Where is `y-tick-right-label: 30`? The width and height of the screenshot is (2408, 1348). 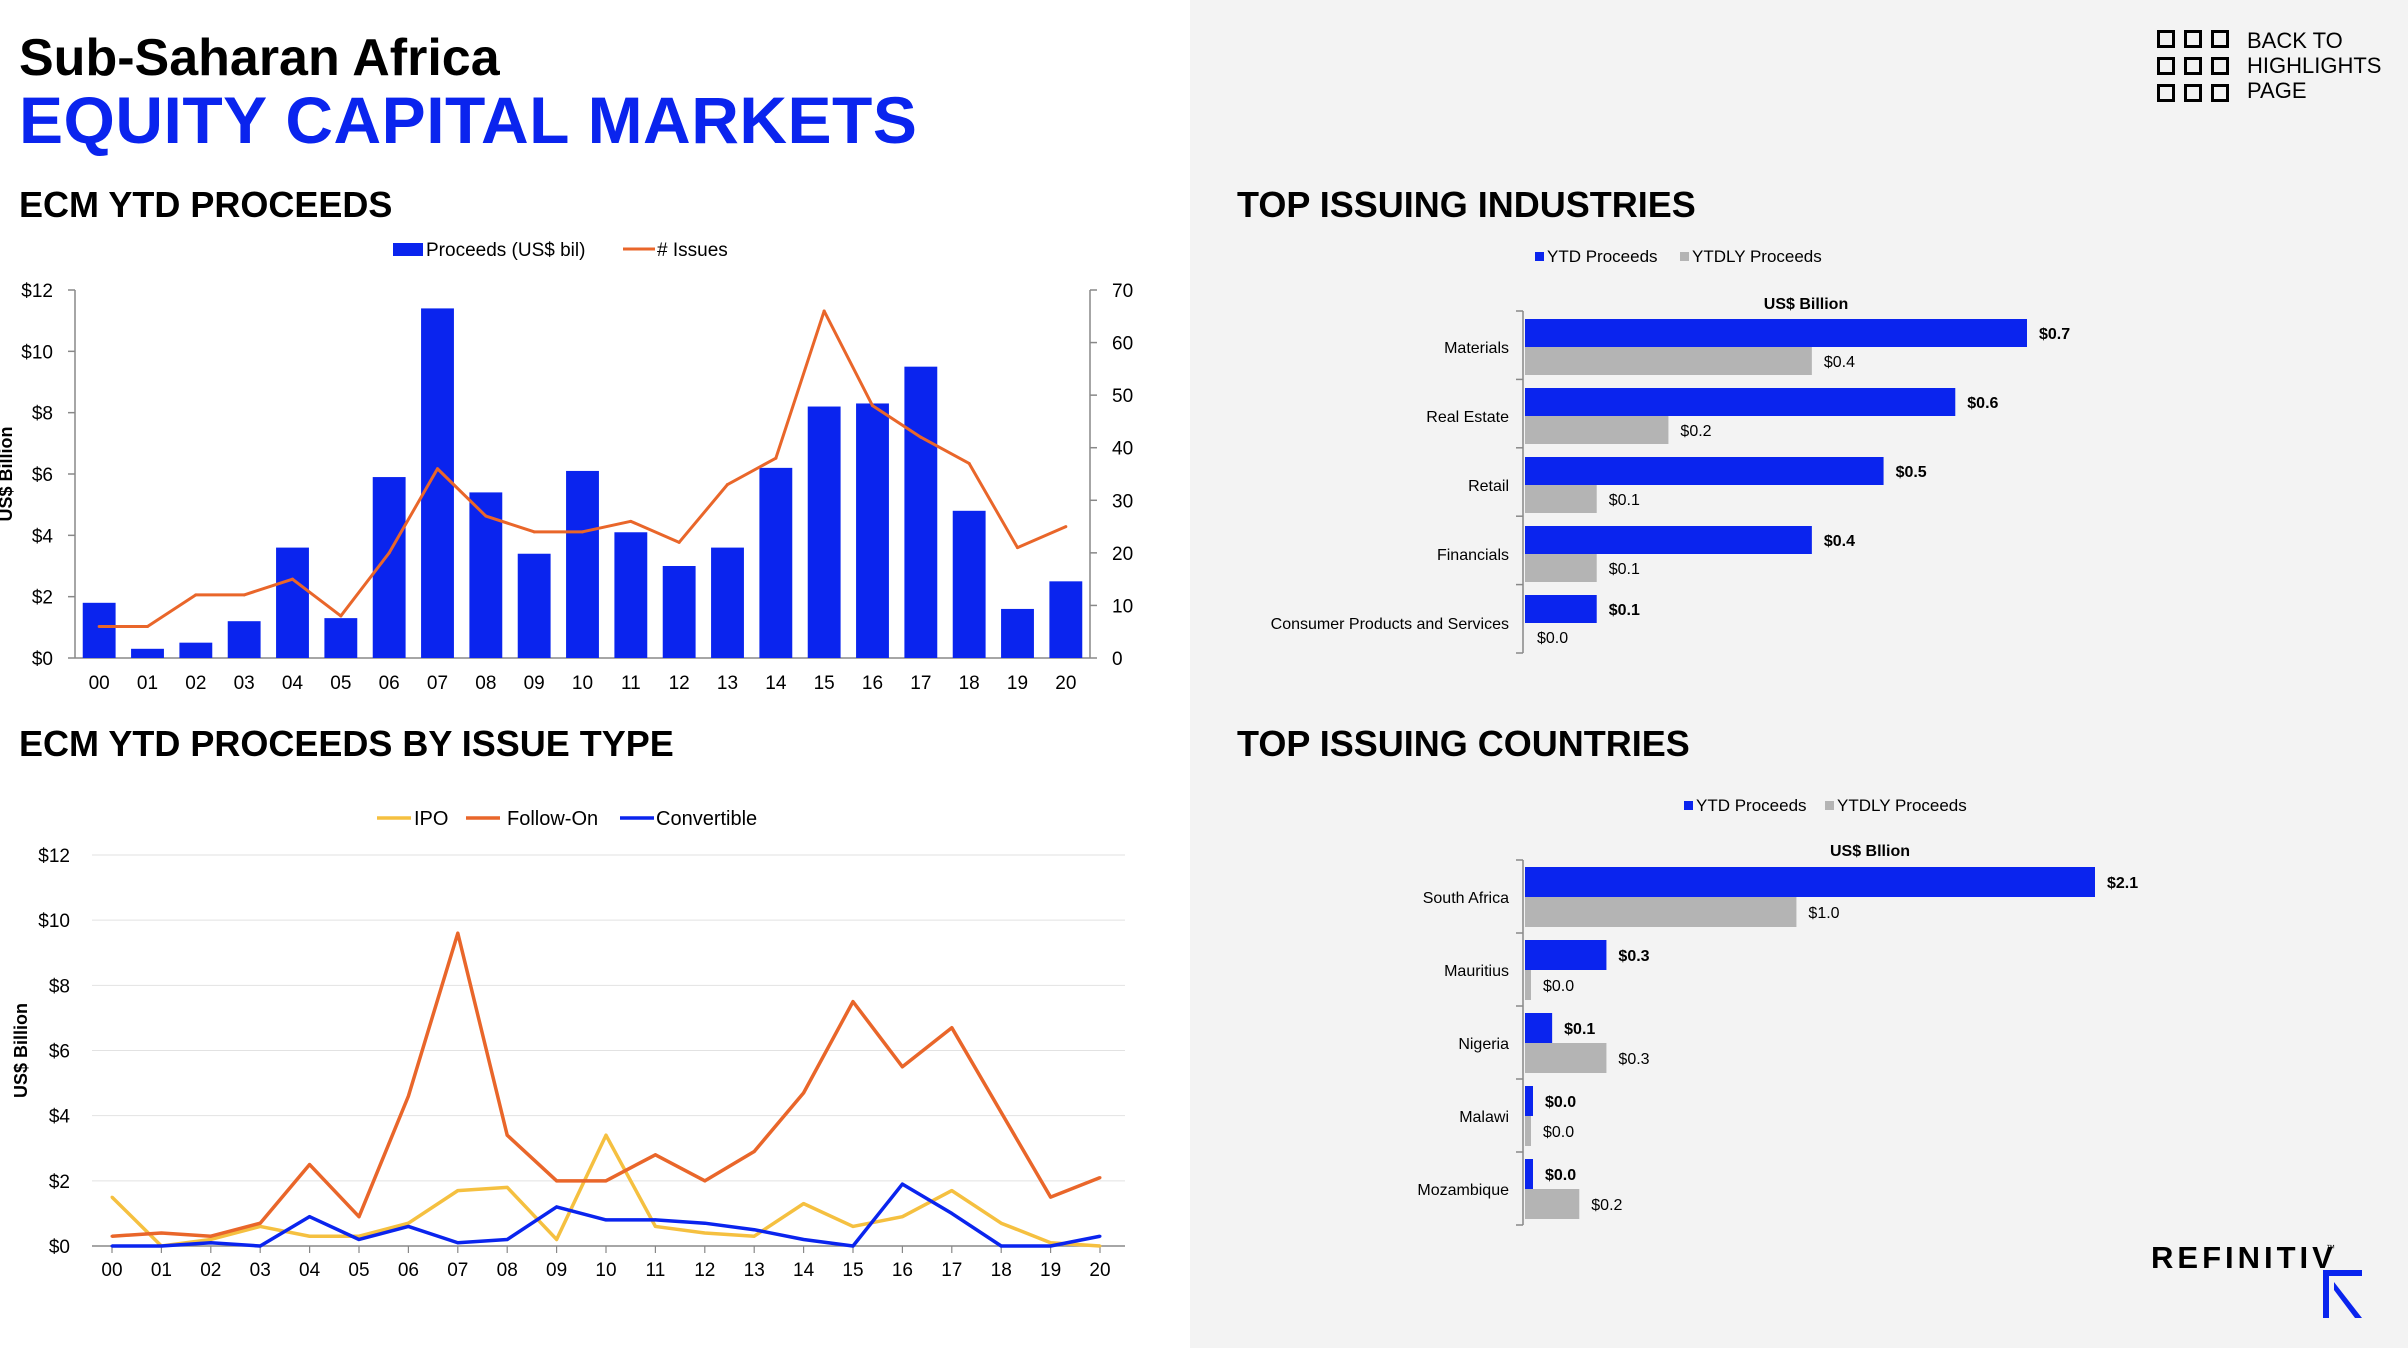
y-tick-right-label: 30 is located at coordinates (1122, 501).